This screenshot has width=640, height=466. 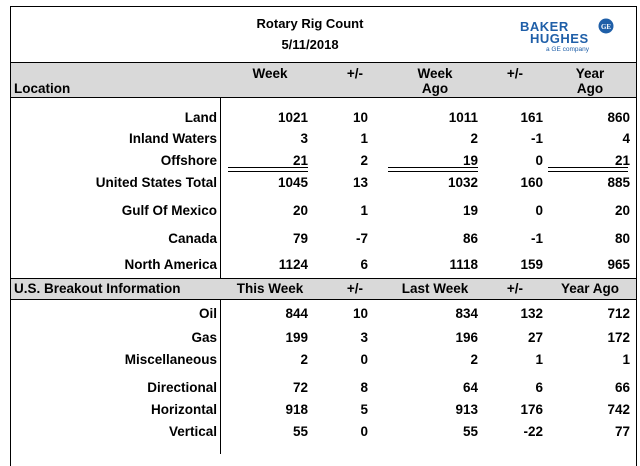 What do you see at coordinates (296, 313) in the screenshot?
I see `cell-week: 844` at bounding box center [296, 313].